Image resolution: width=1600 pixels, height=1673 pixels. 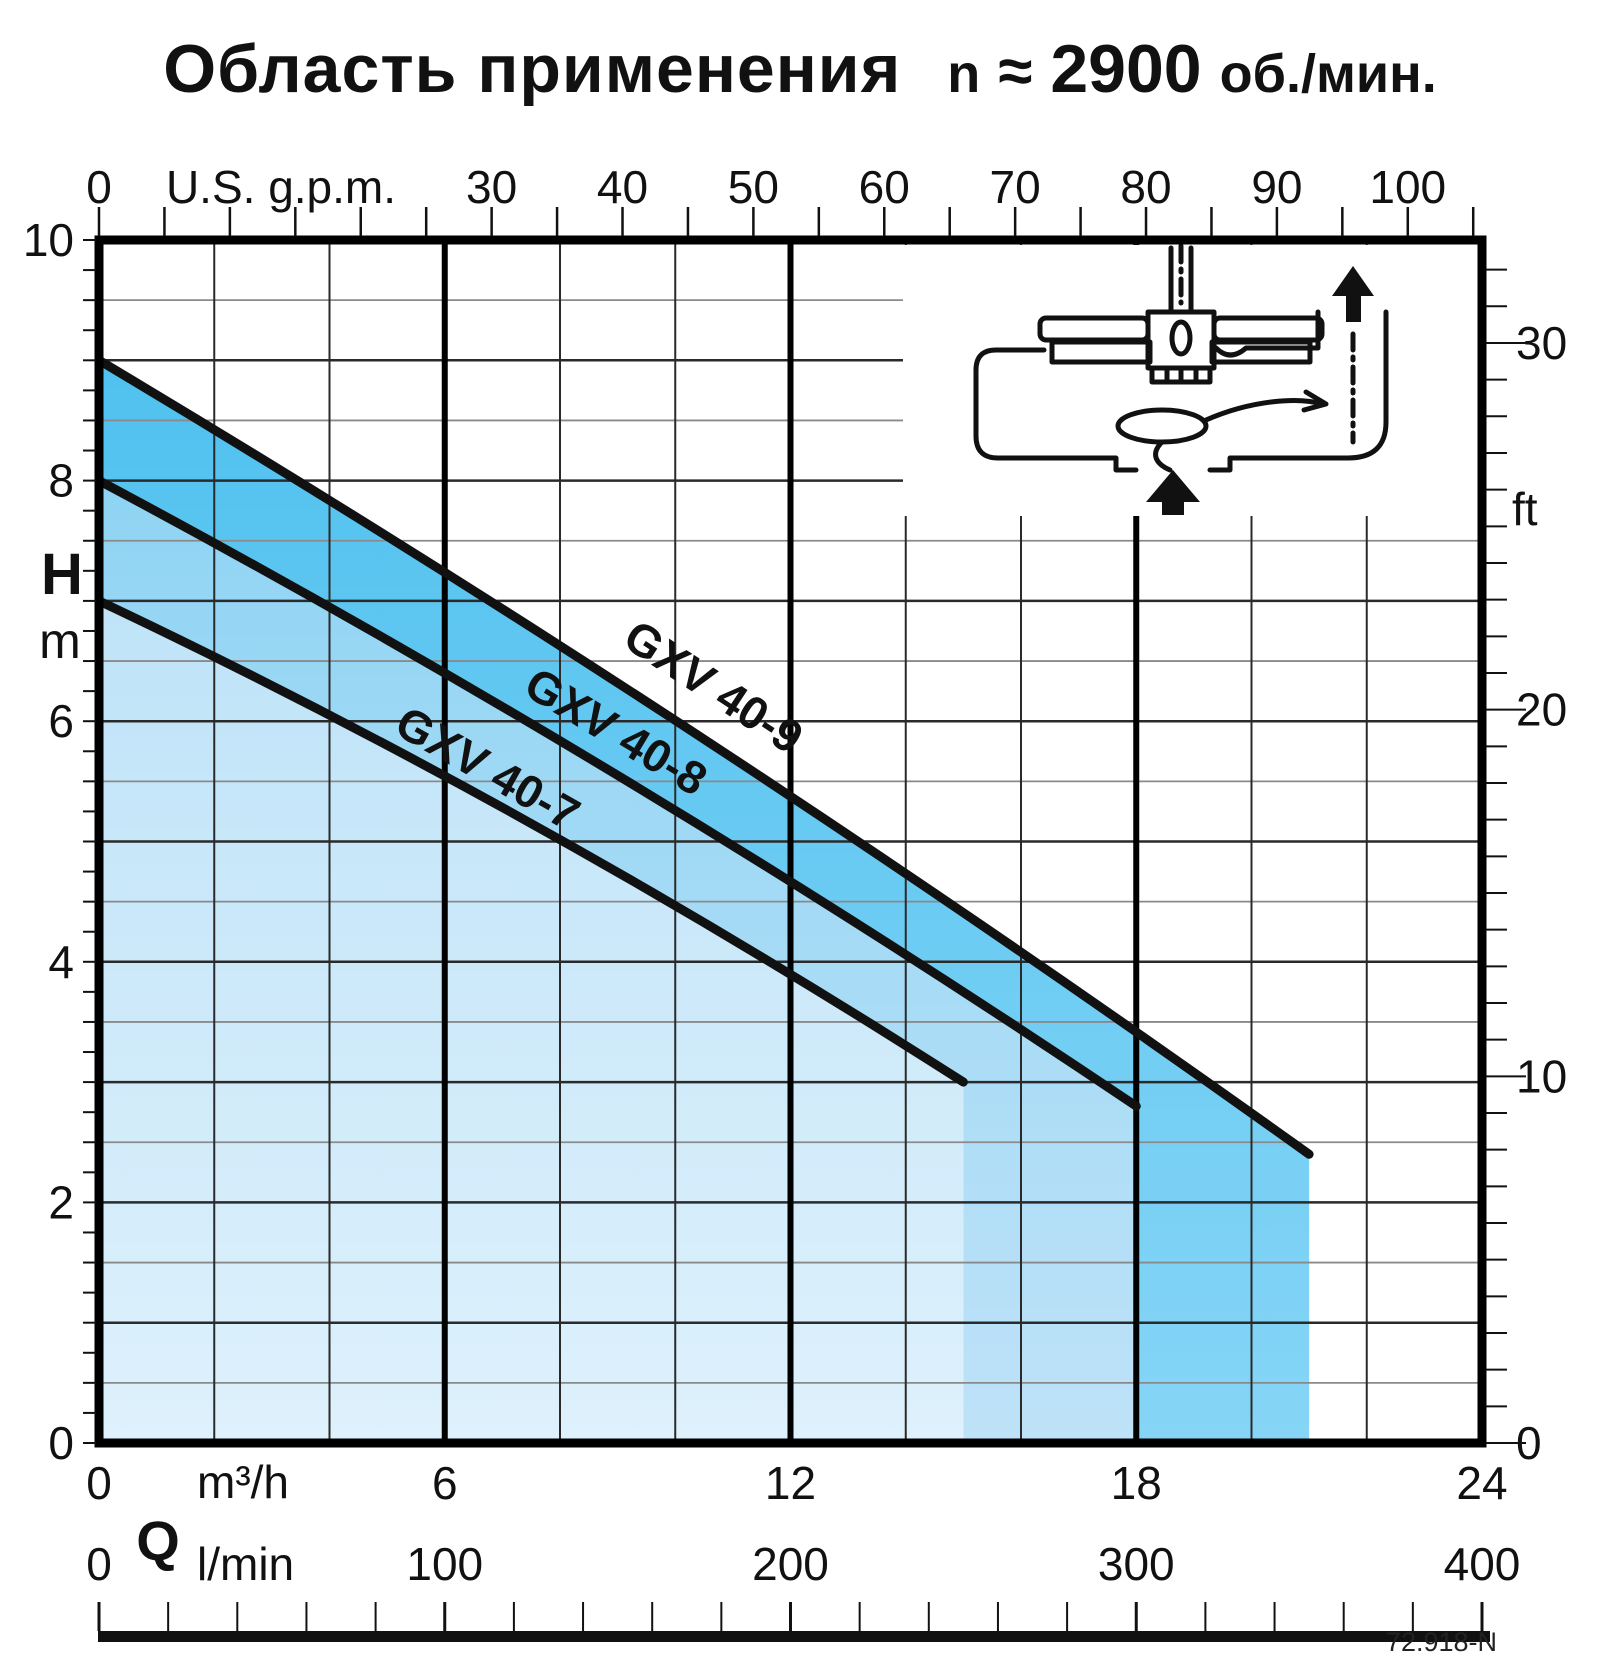 What do you see at coordinates (1529, 1443) in the screenshot?
I see `ft-label: 0` at bounding box center [1529, 1443].